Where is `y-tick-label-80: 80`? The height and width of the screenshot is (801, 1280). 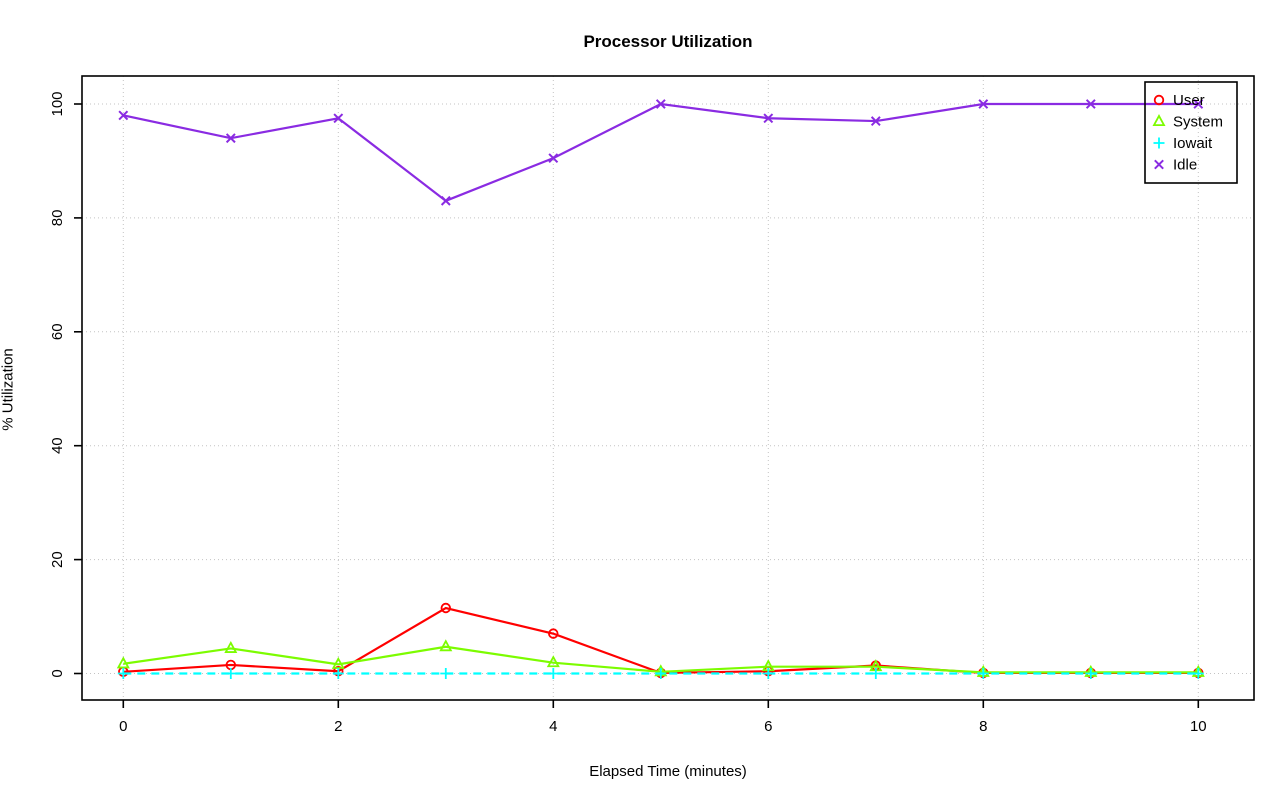 y-tick-label-80: 80 is located at coordinates (57, 218).